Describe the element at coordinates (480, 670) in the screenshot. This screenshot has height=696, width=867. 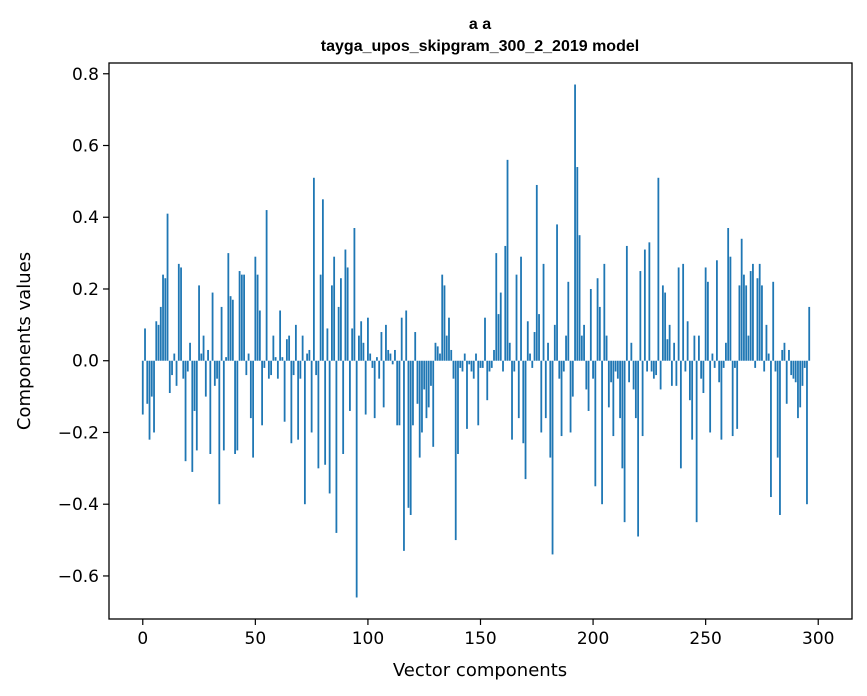
I see `x-axis-label: Vector components` at that location.